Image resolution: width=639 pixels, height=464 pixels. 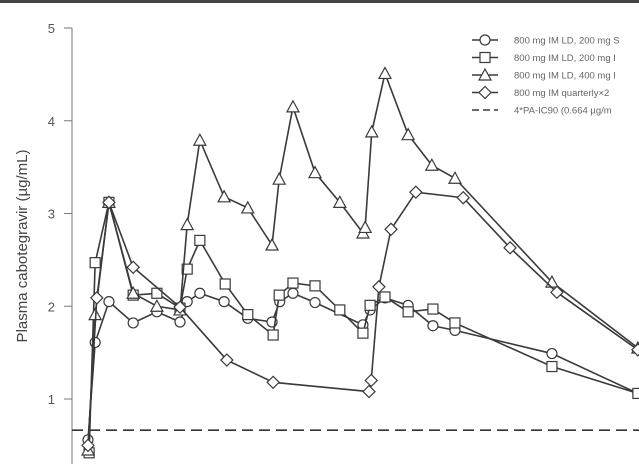 What do you see at coordinates (51, 399) in the screenshot?
I see `y-tick-label: 1` at bounding box center [51, 399].